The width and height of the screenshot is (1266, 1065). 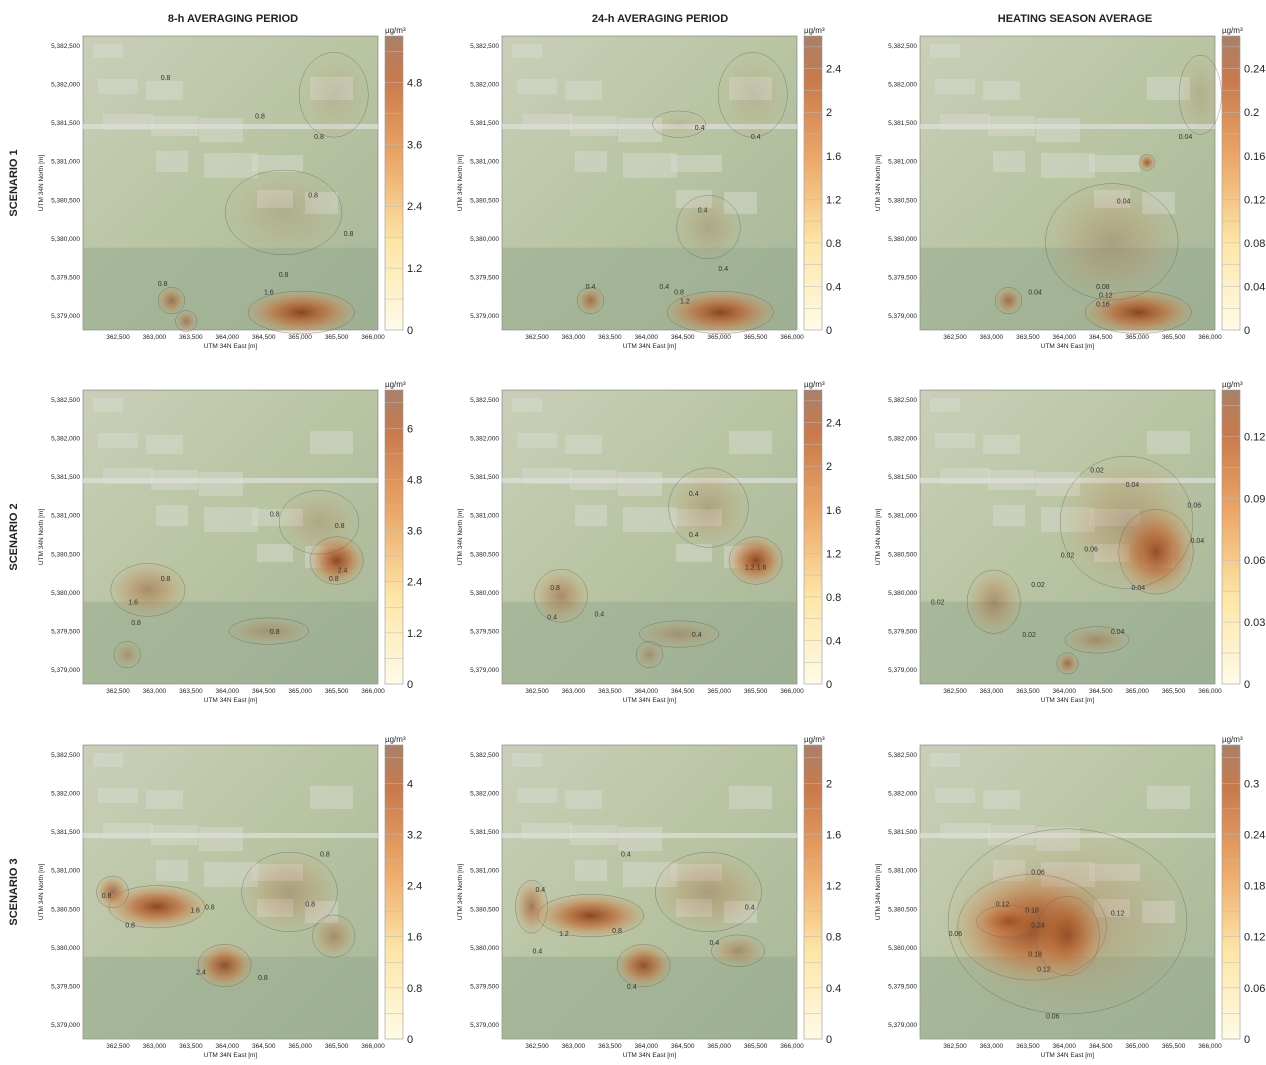 I want to click on x-tick-label: 364,000, so click(x=1065, y=1046).